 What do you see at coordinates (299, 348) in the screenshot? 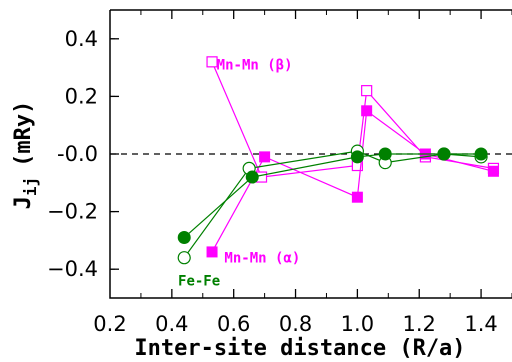
I see `x-axis-title: Inter-site distance (R/a)` at bounding box center [299, 348].